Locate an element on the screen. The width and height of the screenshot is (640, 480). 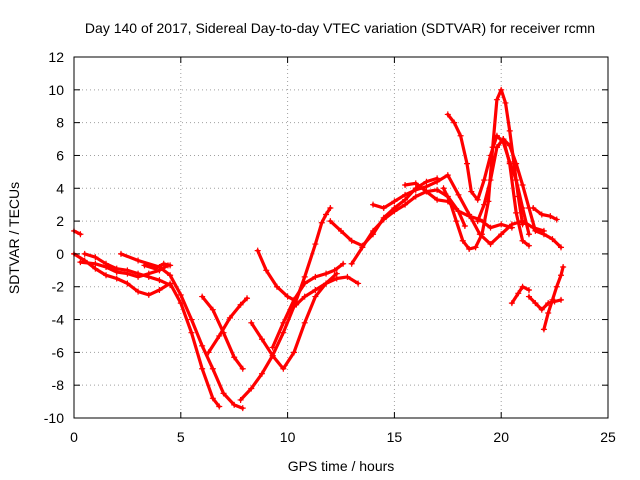
y-tick-label: -8 is located at coordinates (58, 385).